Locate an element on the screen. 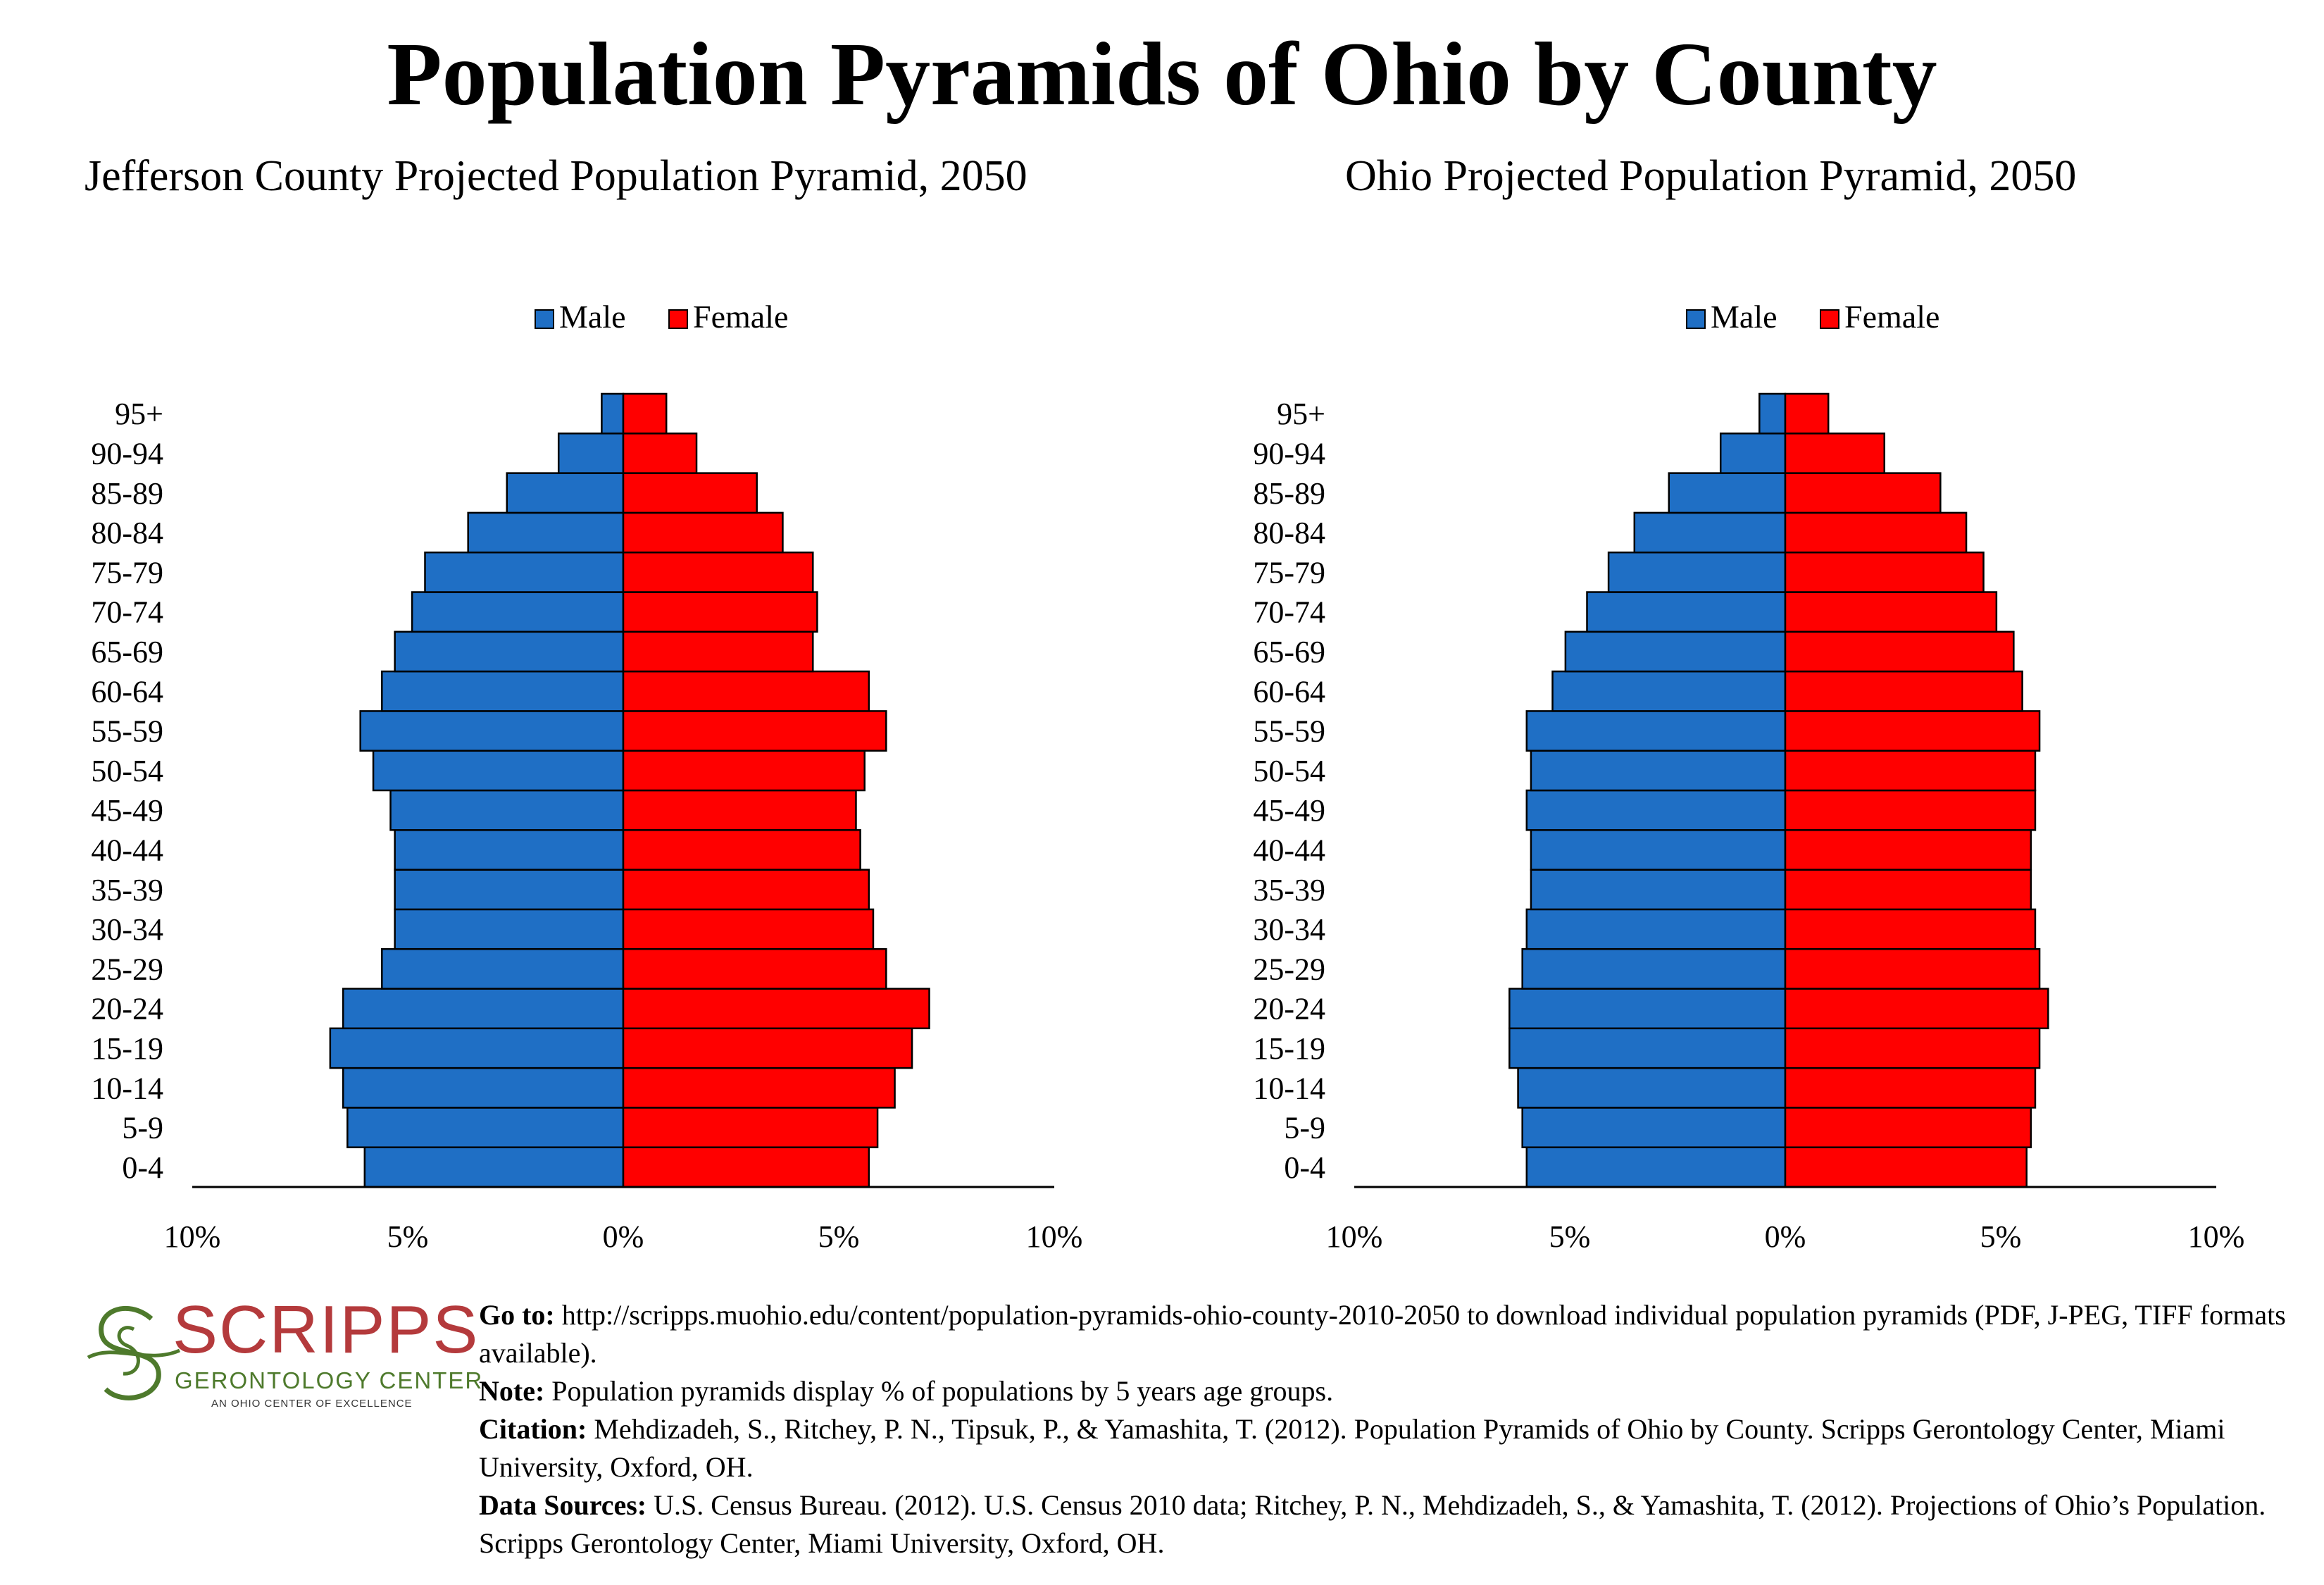 This screenshot has width=2324, height=1585. logo-tagline: AN OHIO CENTER OF EXCELLENCE is located at coordinates (312, 1404).